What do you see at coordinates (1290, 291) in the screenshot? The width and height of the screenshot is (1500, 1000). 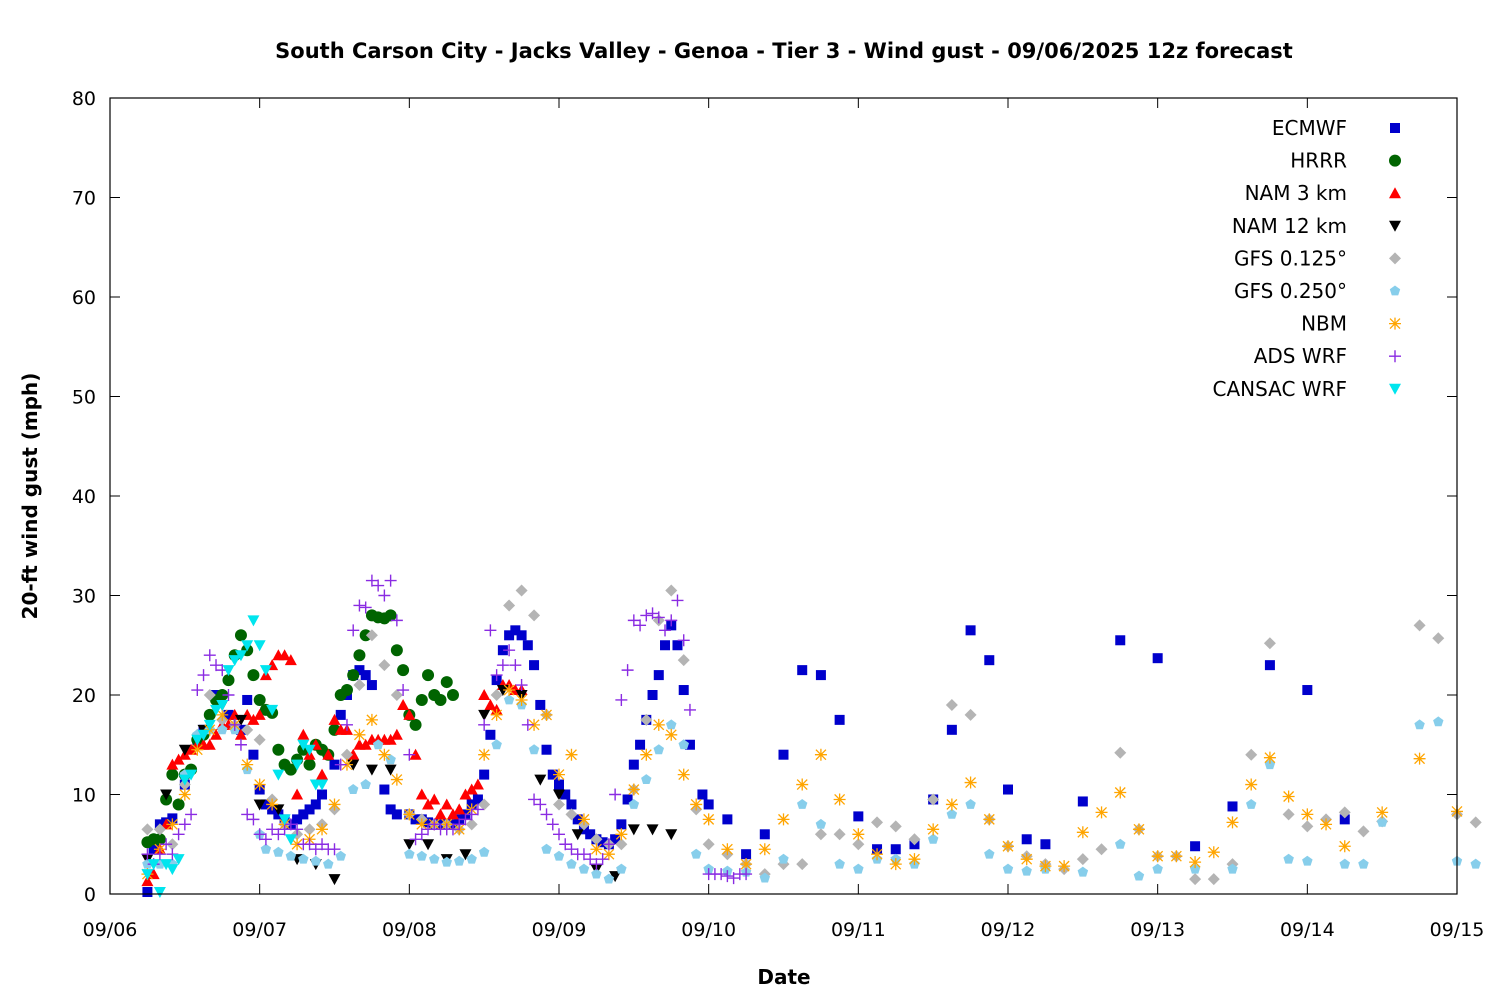 I see `legend-label: GFS 0.250°` at bounding box center [1290, 291].